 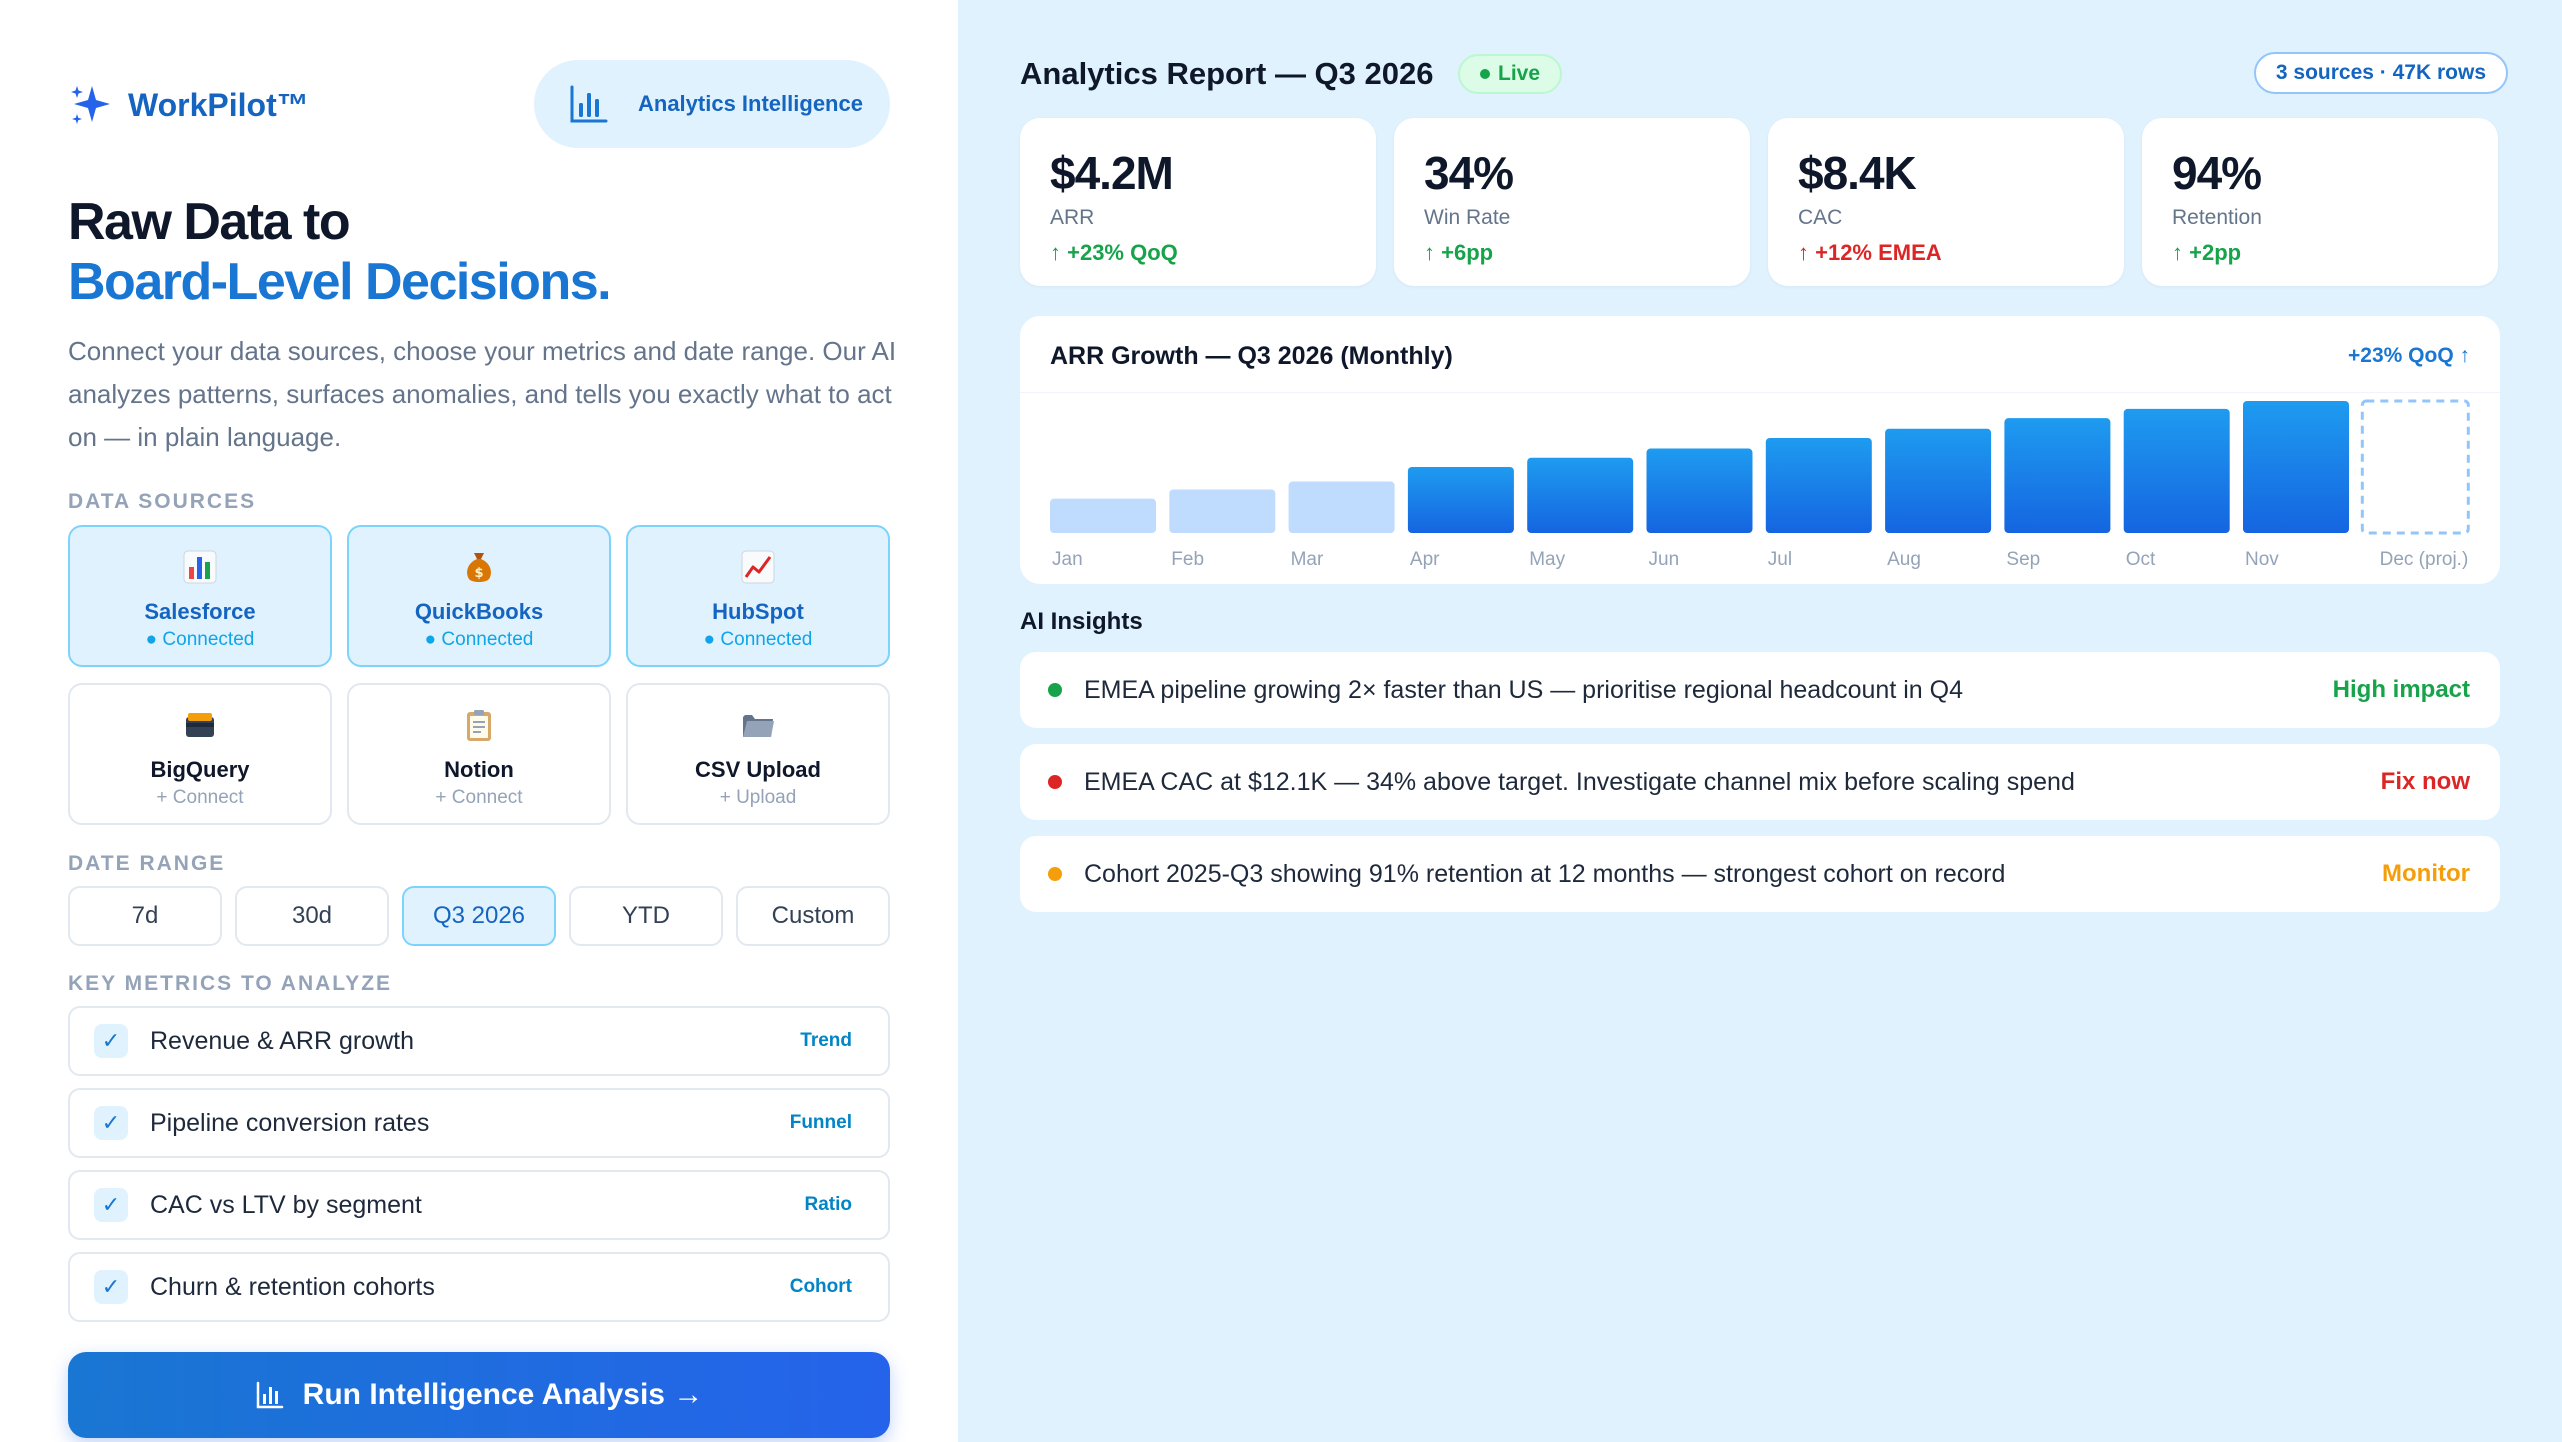 I want to click on kpi-label: ARR, so click(x=1072, y=217).